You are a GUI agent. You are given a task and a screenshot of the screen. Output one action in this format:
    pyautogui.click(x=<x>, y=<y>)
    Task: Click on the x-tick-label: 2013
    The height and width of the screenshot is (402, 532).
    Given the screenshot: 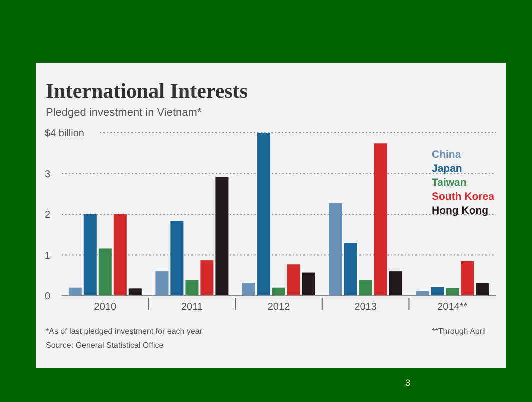 What is the action you would take?
    pyautogui.click(x=366, y=307)
    